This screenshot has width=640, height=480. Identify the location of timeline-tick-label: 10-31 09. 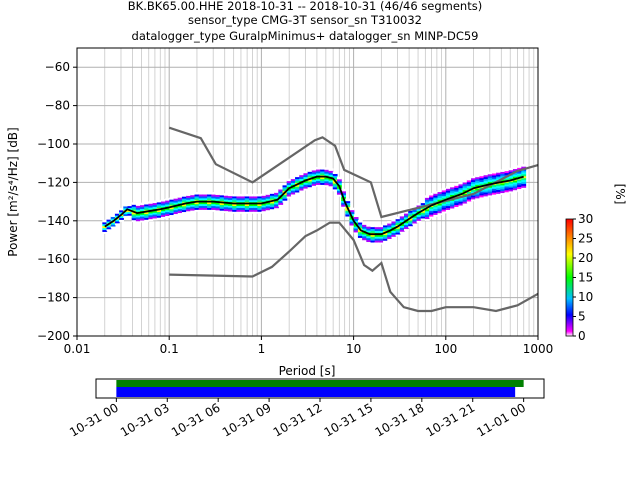
(247, 419).